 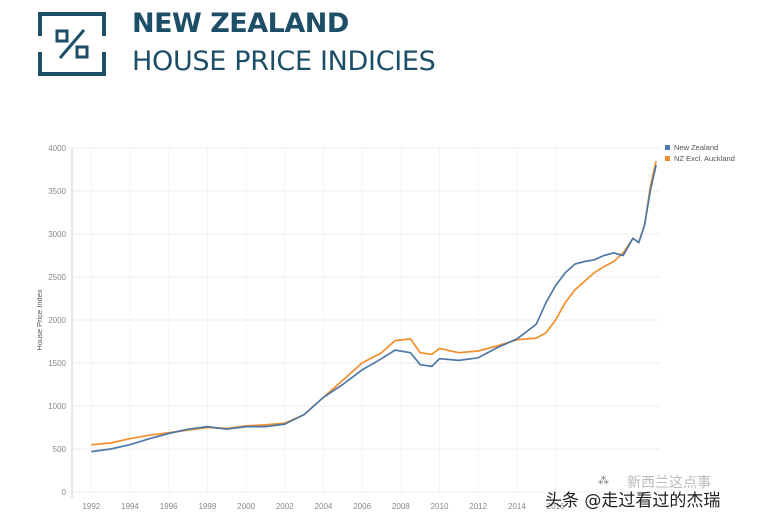 I want to click on y-tick-label: 1000, so click(x=57, y=406).